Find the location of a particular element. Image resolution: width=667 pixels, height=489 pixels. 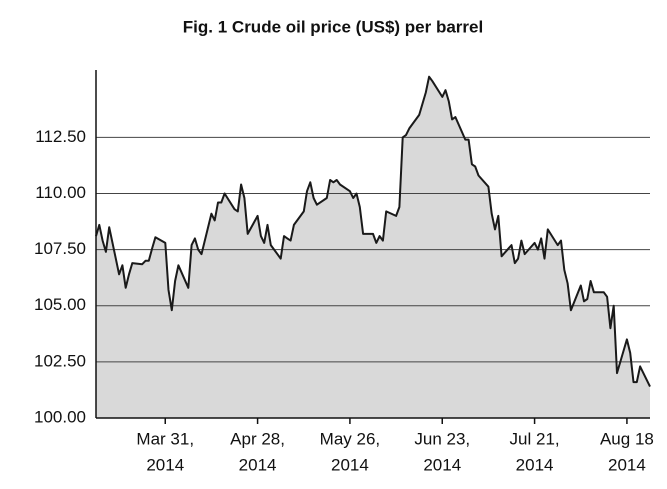

x-tick-label: Mar 31, is located at coordinates (165, 438).